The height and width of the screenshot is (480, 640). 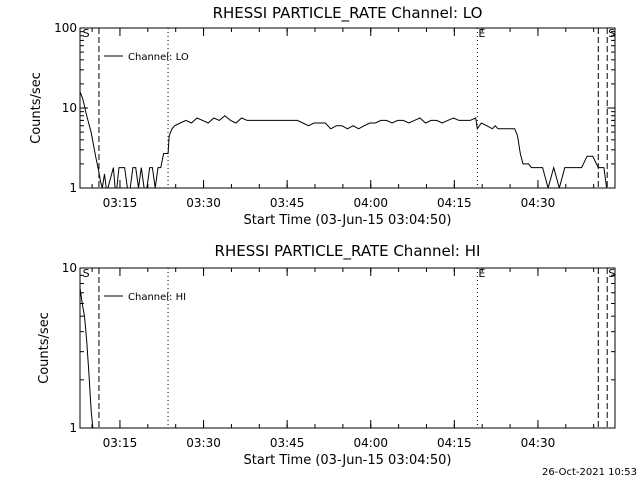 I want to click on chart-title: RHESSI PARTICLE_RATE Channel: LO, so click(x=348, y=13).